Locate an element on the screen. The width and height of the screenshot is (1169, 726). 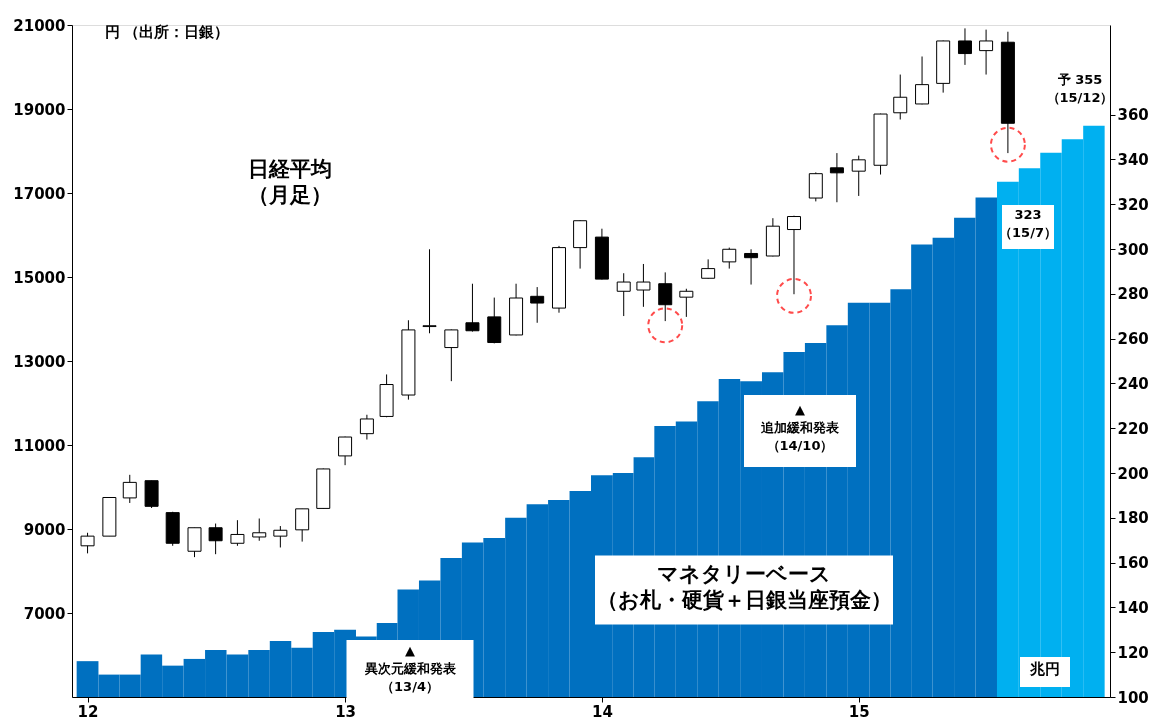
y2-tick-label: 120 is located at coordinates (1133, 652).